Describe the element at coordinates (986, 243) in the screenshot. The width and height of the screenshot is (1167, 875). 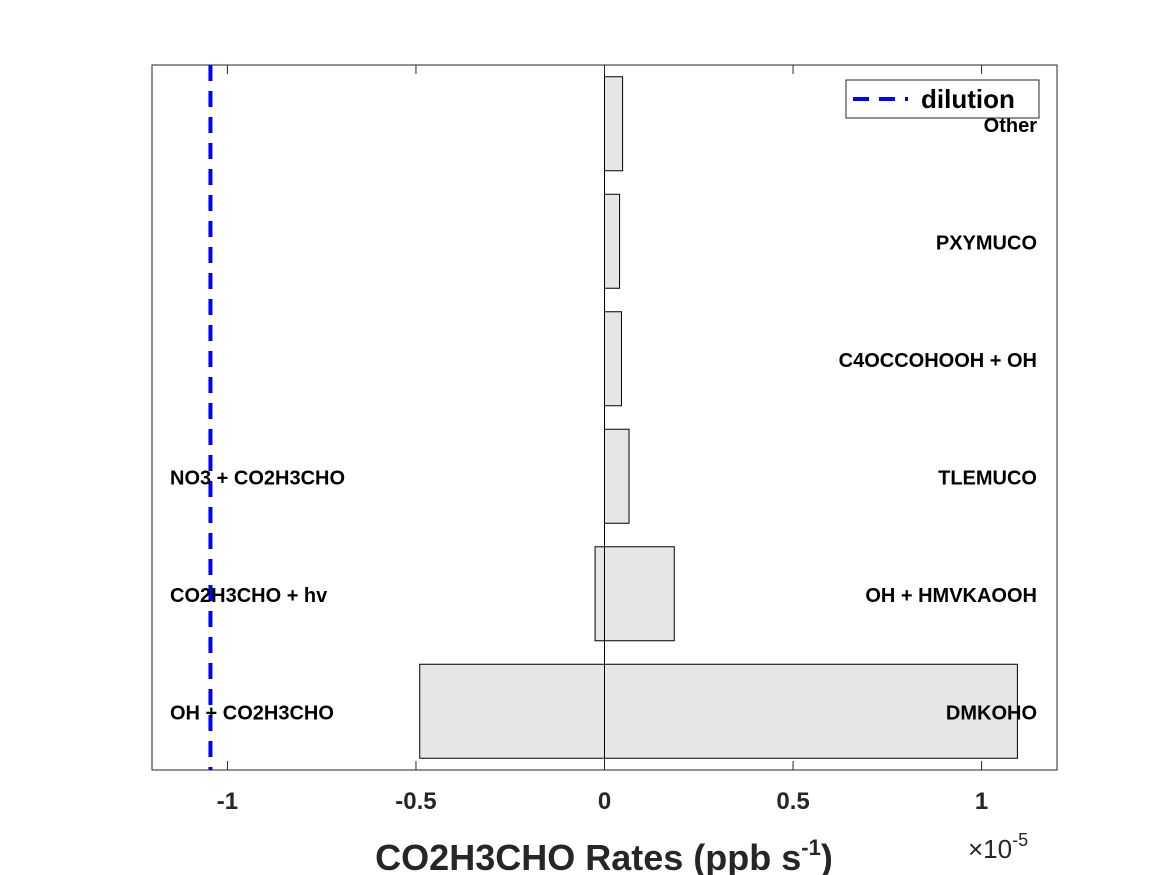
I see `bar-label-positive: PXYMUCO` at that location.